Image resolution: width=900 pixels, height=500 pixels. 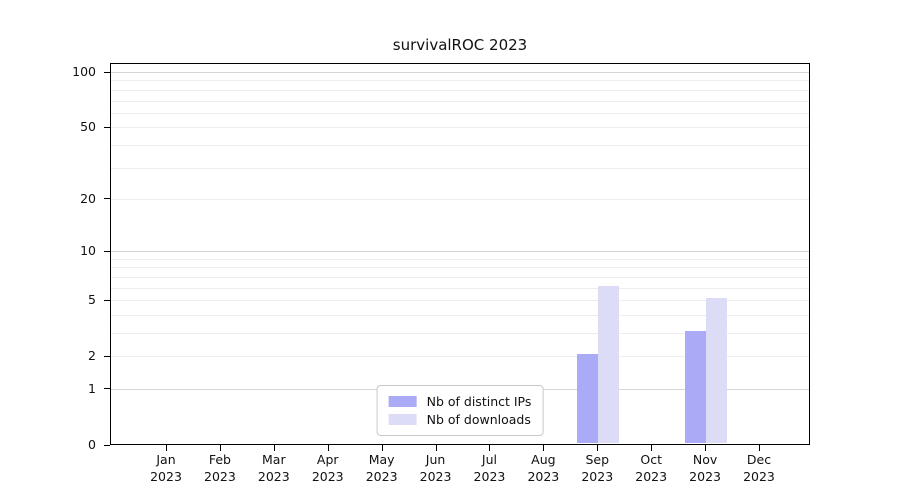 I want to click on x-tick-oct, so click(x=652, y=448).